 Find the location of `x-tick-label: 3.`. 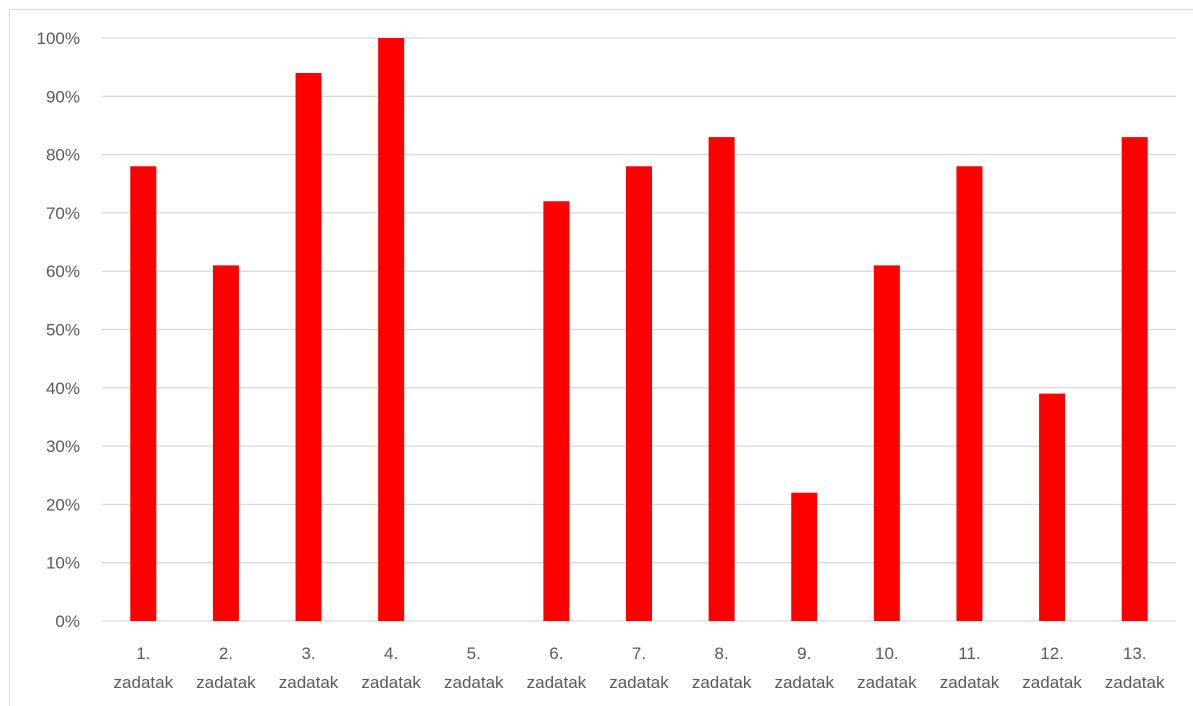

x-tick-label: 3. is located at coordinates (308, 653).